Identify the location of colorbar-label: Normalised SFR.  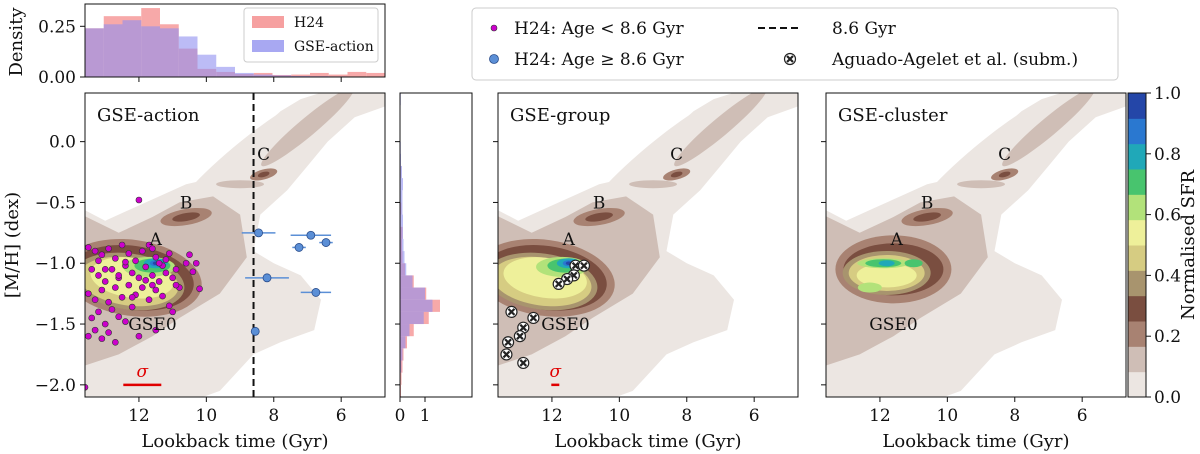
(1188, 245).